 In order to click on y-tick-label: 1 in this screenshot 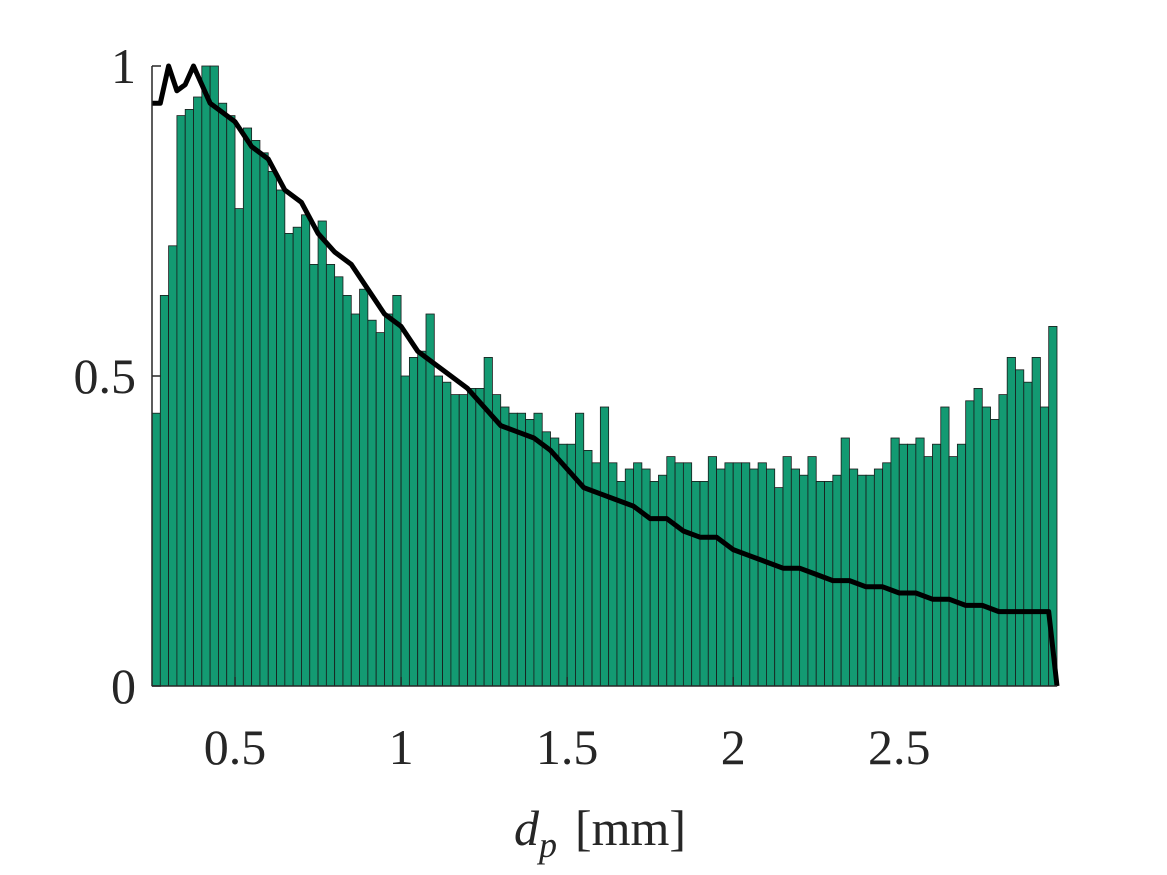, I will do `click(123, 66)`.